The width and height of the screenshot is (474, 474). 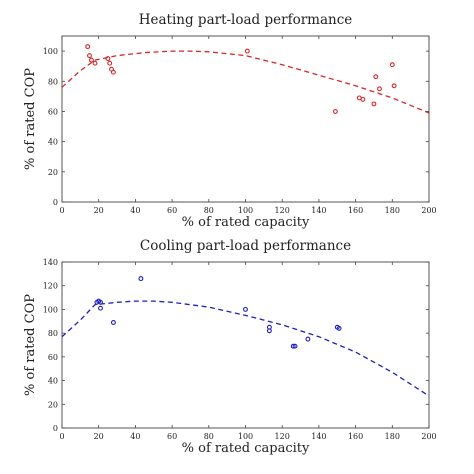 I want to click on y-tick-label: 120, so click(x=50, y=286).